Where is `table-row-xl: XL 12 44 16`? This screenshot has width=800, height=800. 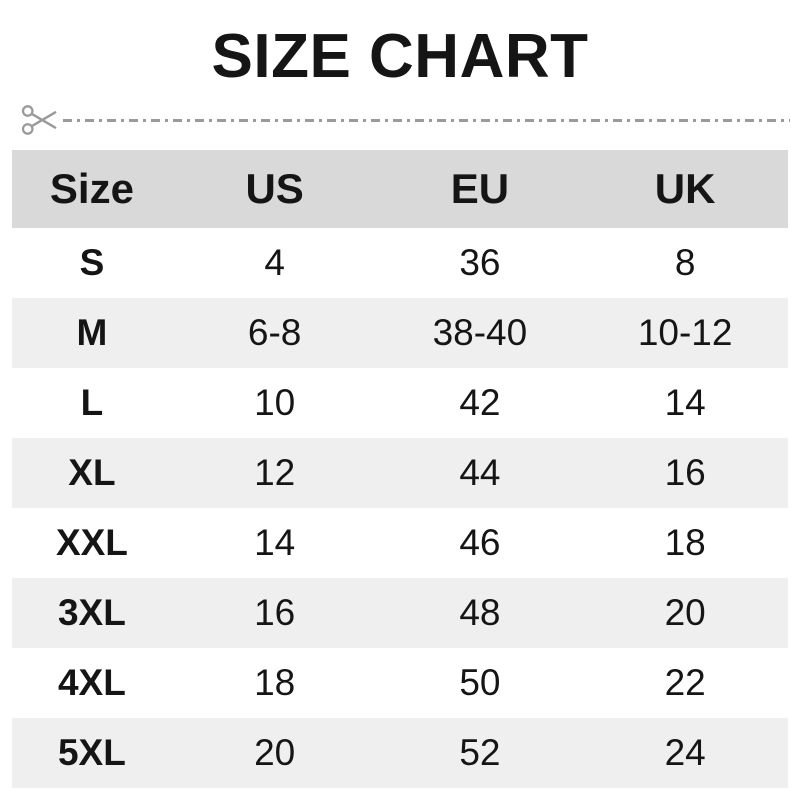 table-row-xl: XL 12 44 16 is located at coordinates (400, 473).